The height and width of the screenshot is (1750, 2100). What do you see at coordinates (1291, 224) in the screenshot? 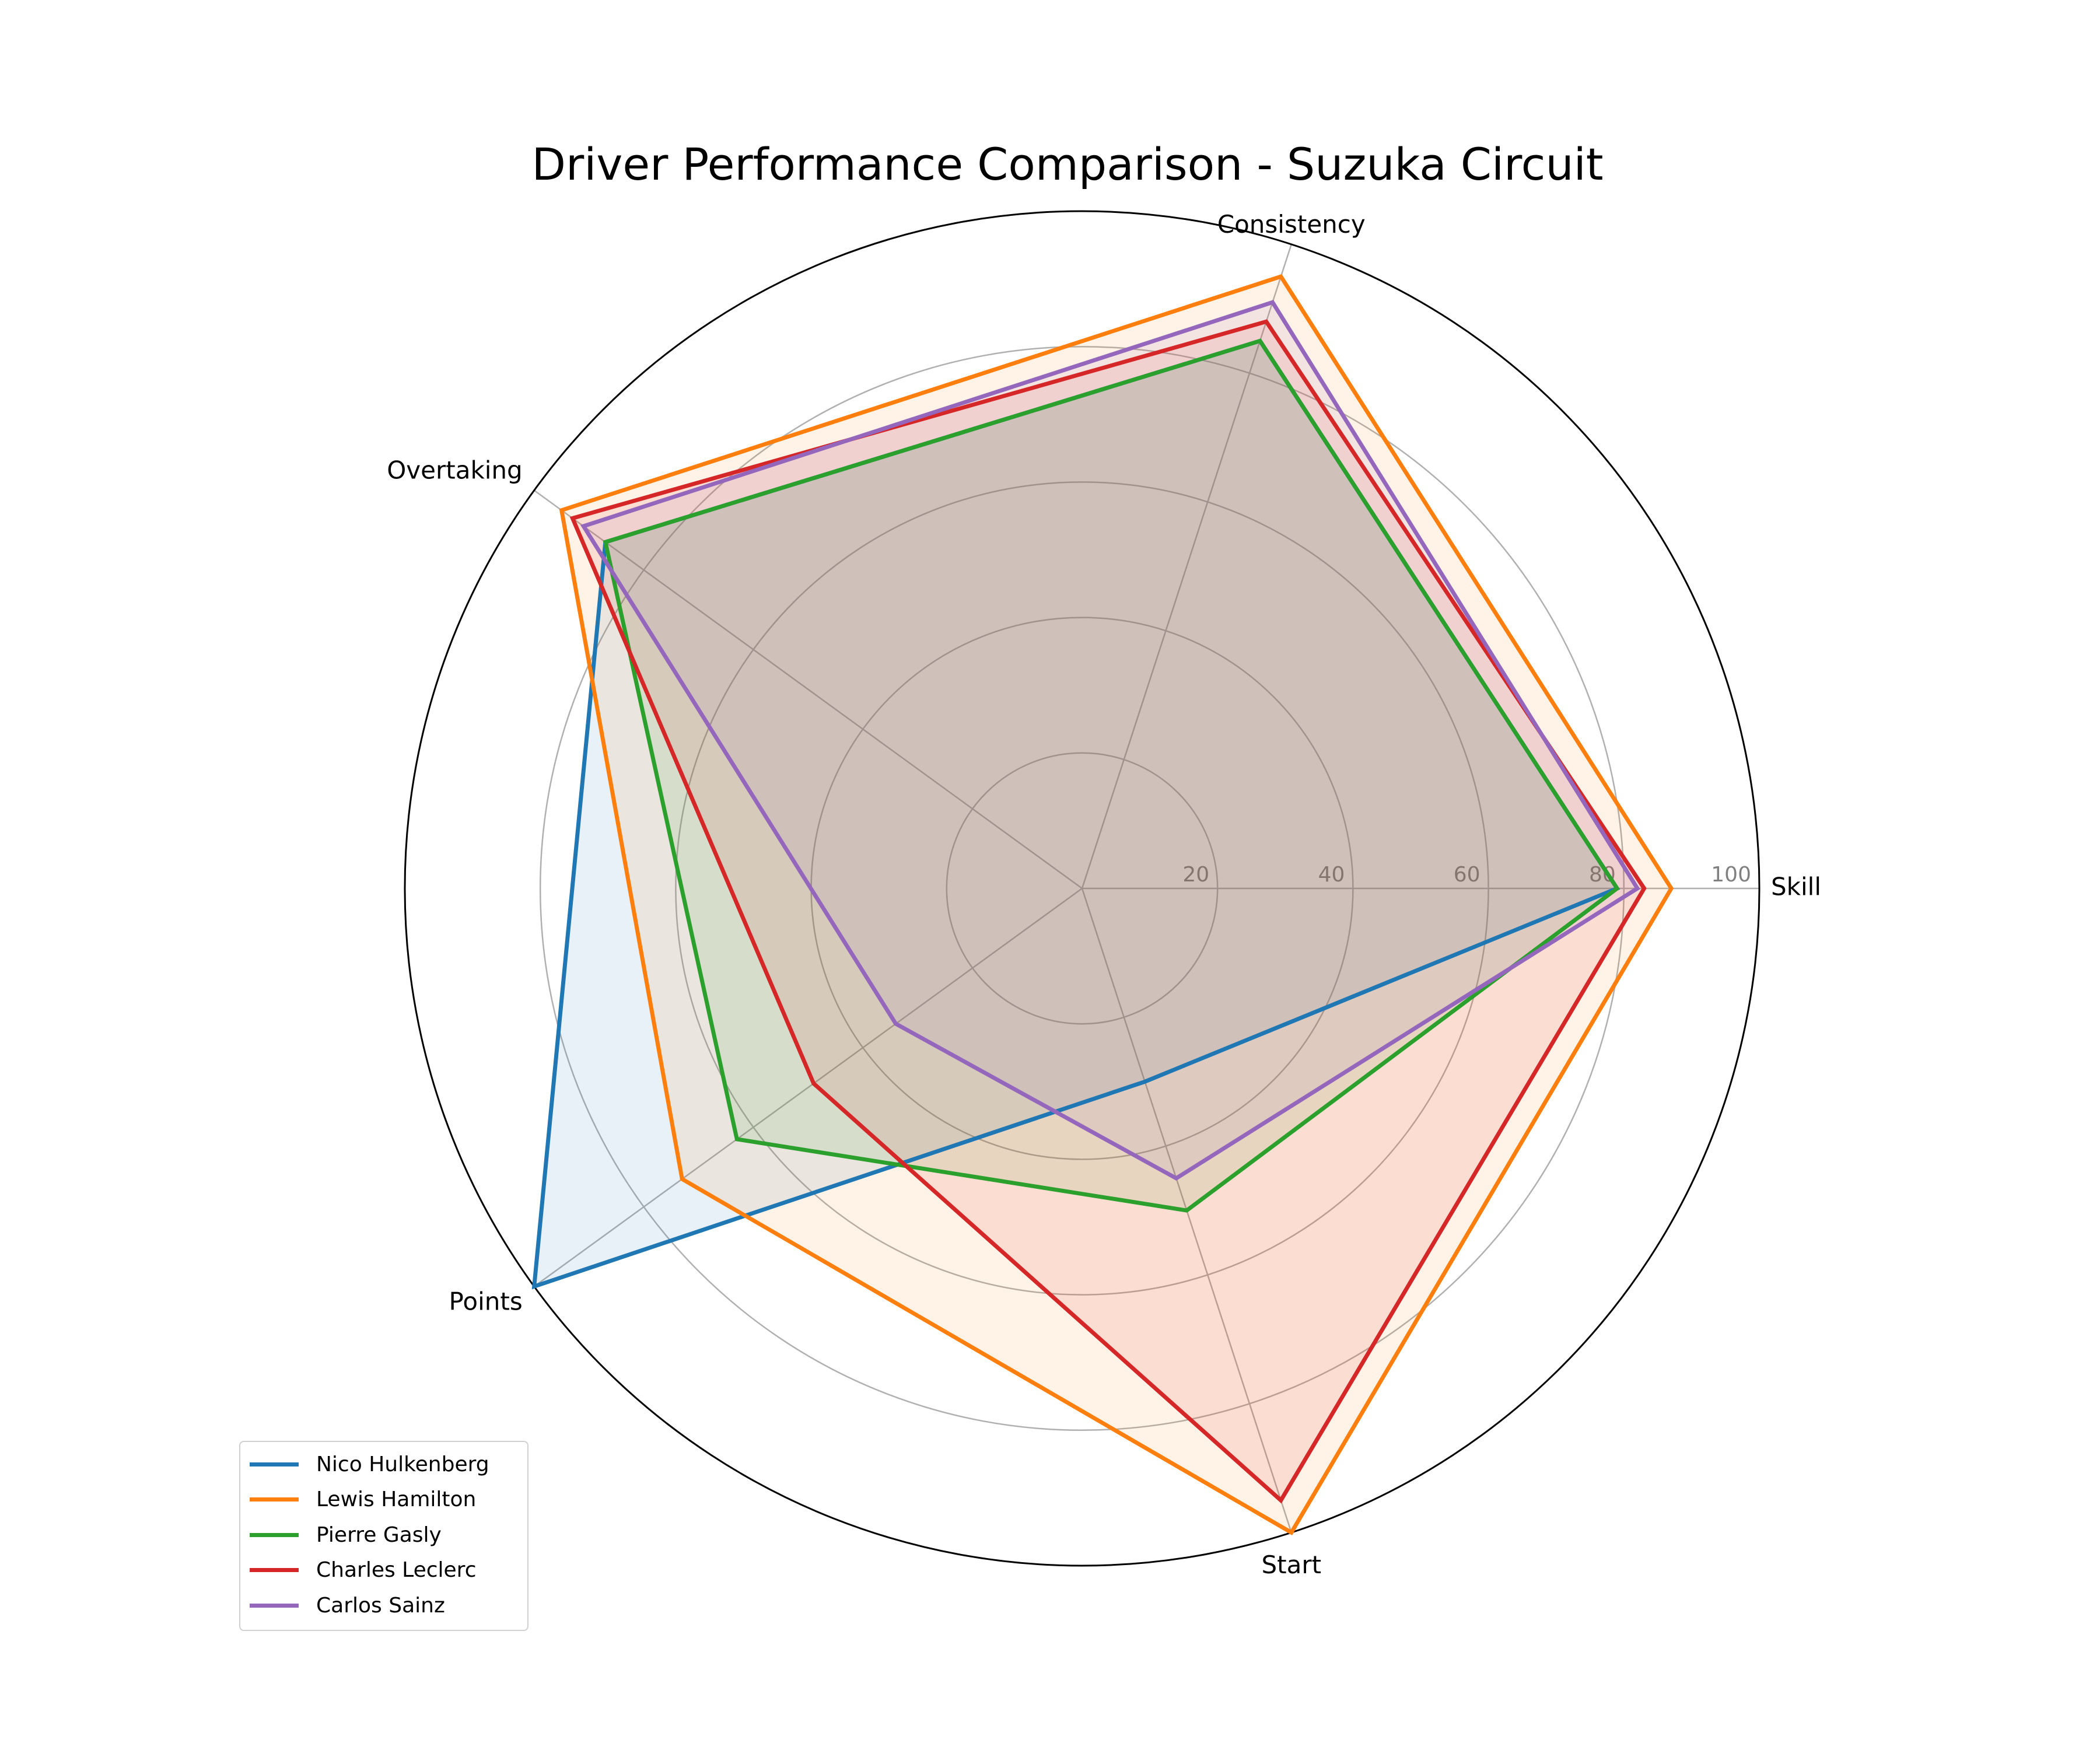
I see `axis-label: Consistency` at bounding box center [1291, 224].